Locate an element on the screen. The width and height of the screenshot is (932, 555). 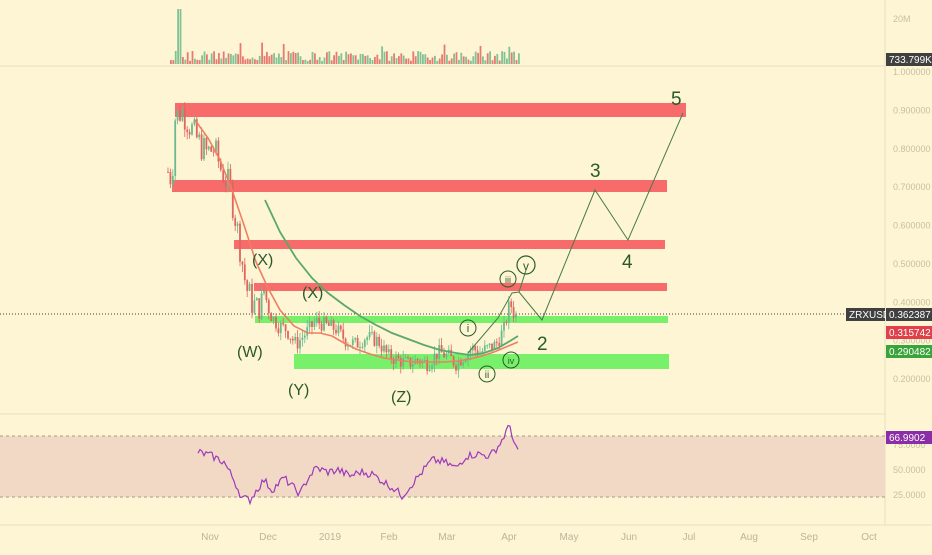
wave-label-i-group: i is located at coordinates (468, 328).